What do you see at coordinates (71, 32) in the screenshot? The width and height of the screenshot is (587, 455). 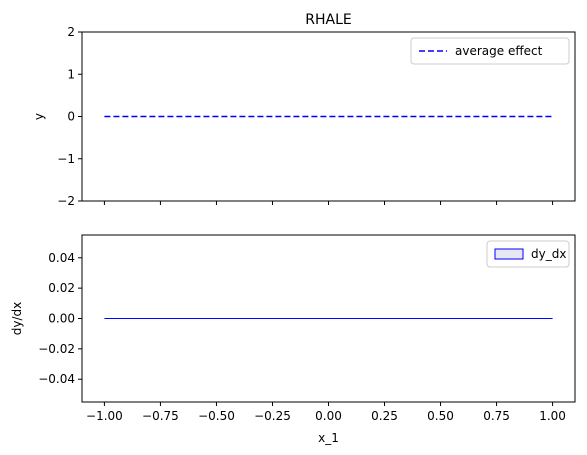 I see `y-tick-label: 2` at bounding box center [71, 32].